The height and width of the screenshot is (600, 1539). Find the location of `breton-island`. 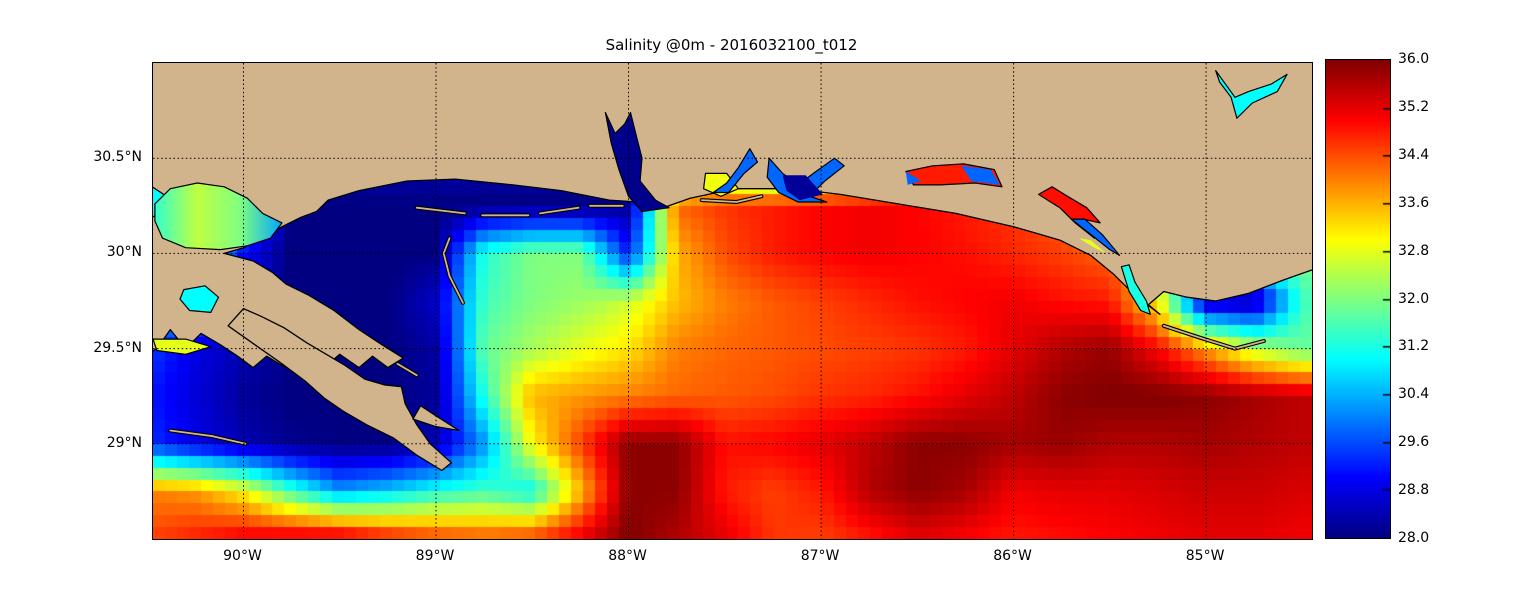

breton-island is located at coordinates (407, 369).